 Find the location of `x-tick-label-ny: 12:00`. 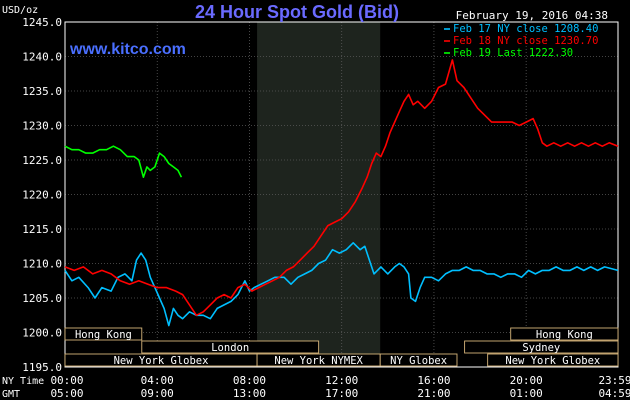

x-tick-label-ny: 12:00 is located at coordinates (341, 380).